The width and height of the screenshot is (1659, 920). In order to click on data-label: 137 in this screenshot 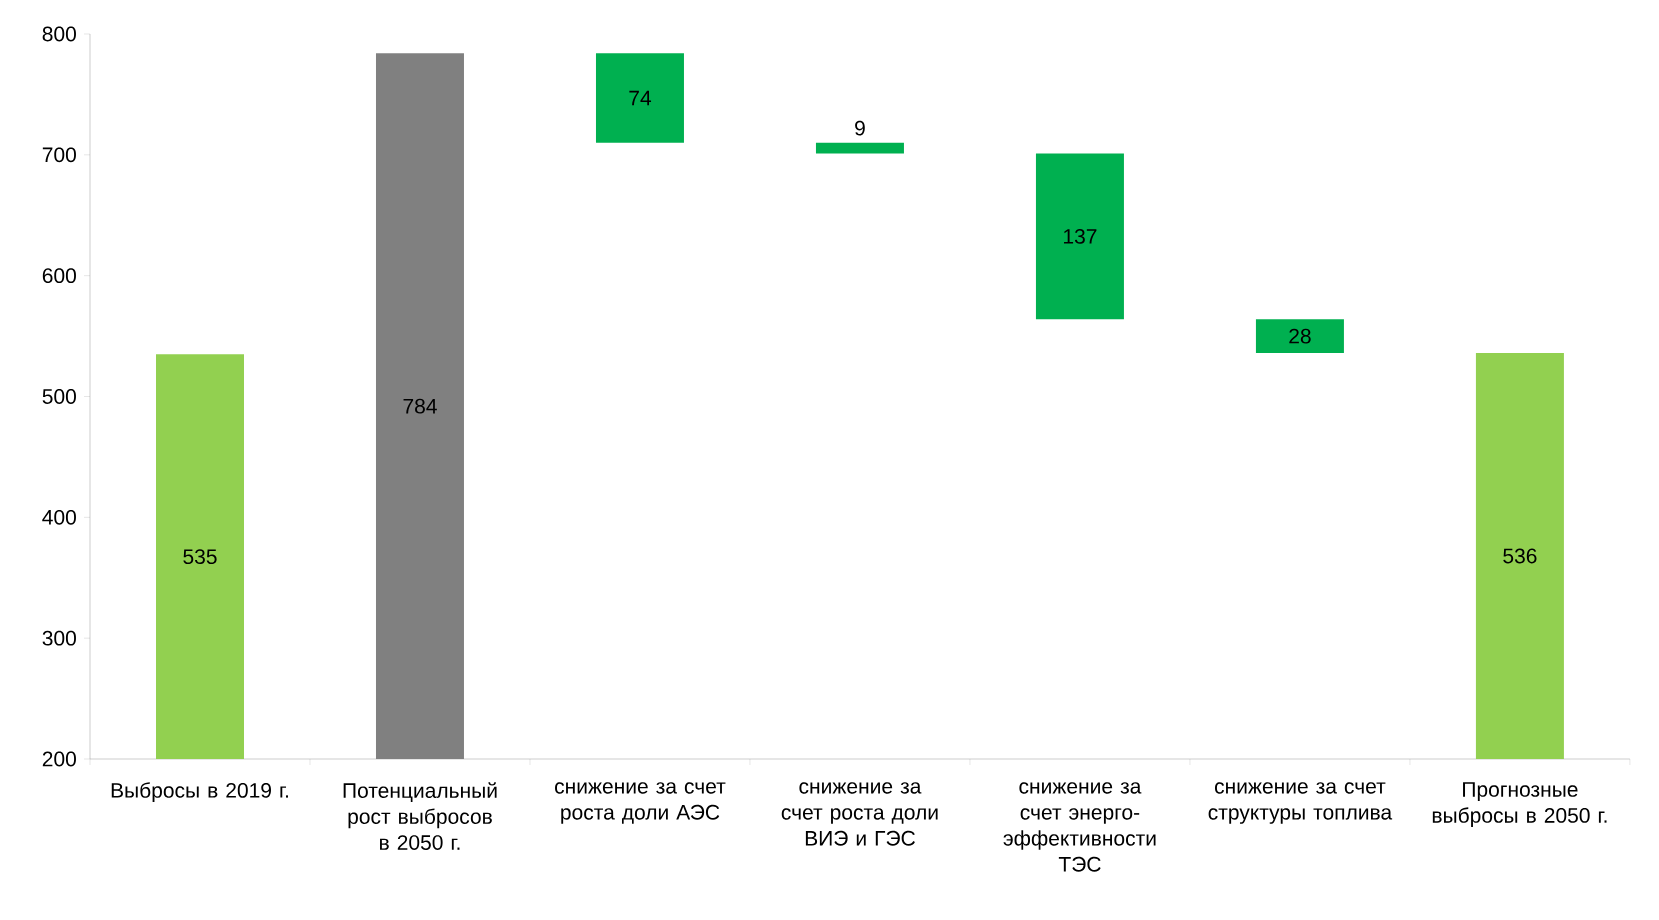, I will do `click(1080, 236)`.